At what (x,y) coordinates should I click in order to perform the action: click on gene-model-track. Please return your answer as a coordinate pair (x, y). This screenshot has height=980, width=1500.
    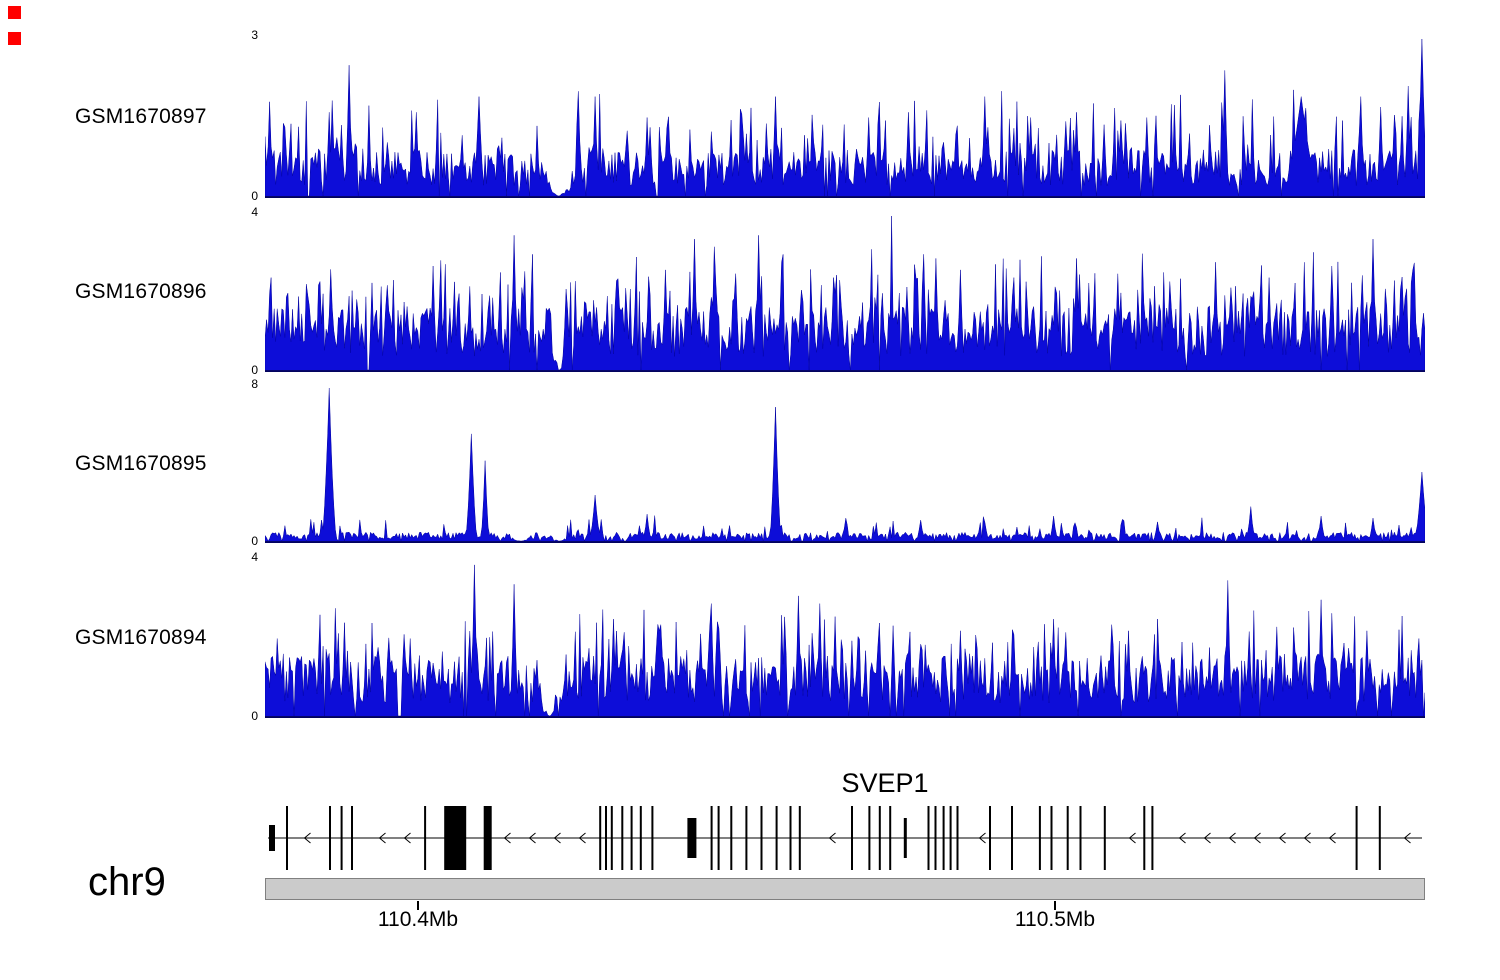
    Looking at the image, I should click on (845, 838).